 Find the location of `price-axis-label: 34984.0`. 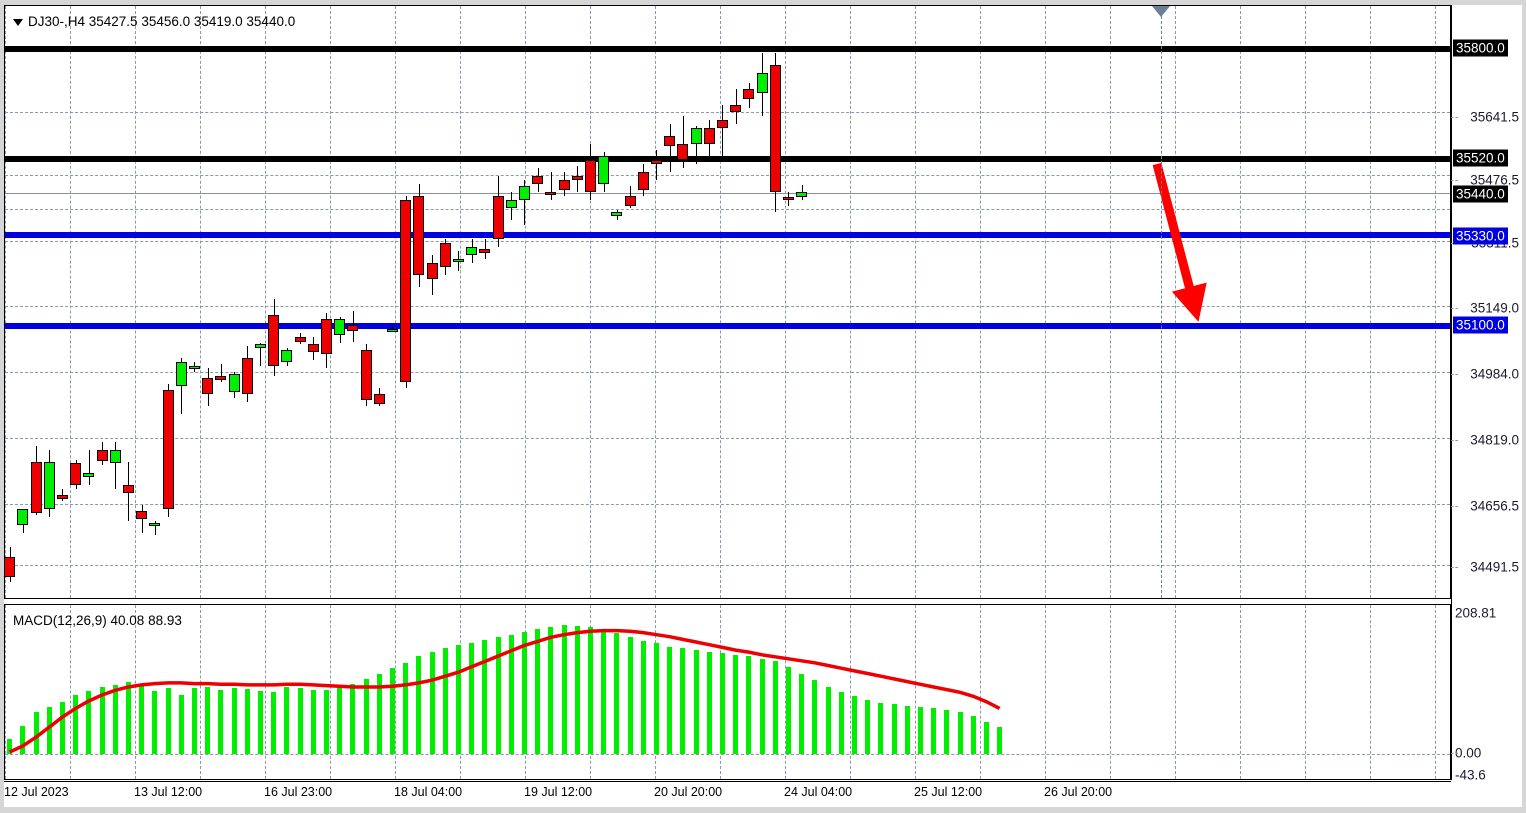

price-axis-label: 34984.0 is located at coordinates (1494, 374).